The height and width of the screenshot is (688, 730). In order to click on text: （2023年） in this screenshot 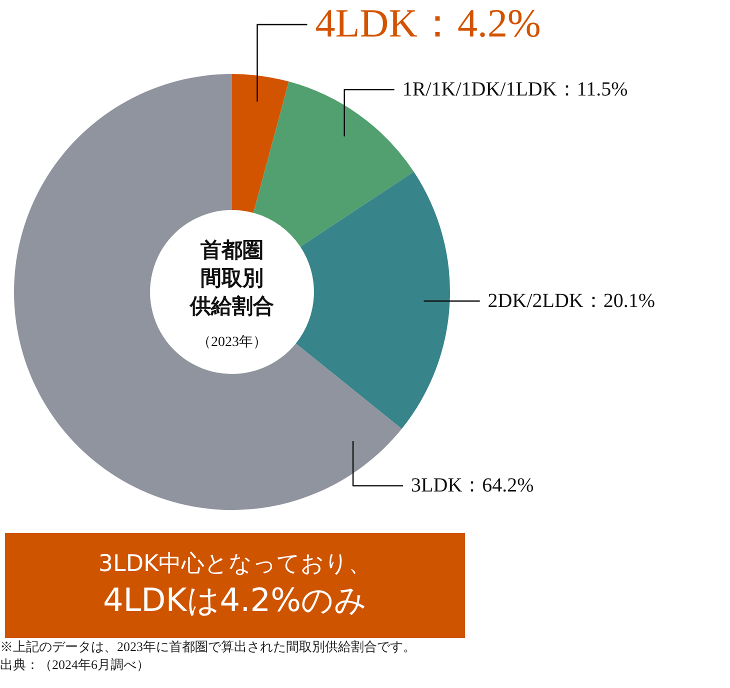, I will do `click(232, 342)`.